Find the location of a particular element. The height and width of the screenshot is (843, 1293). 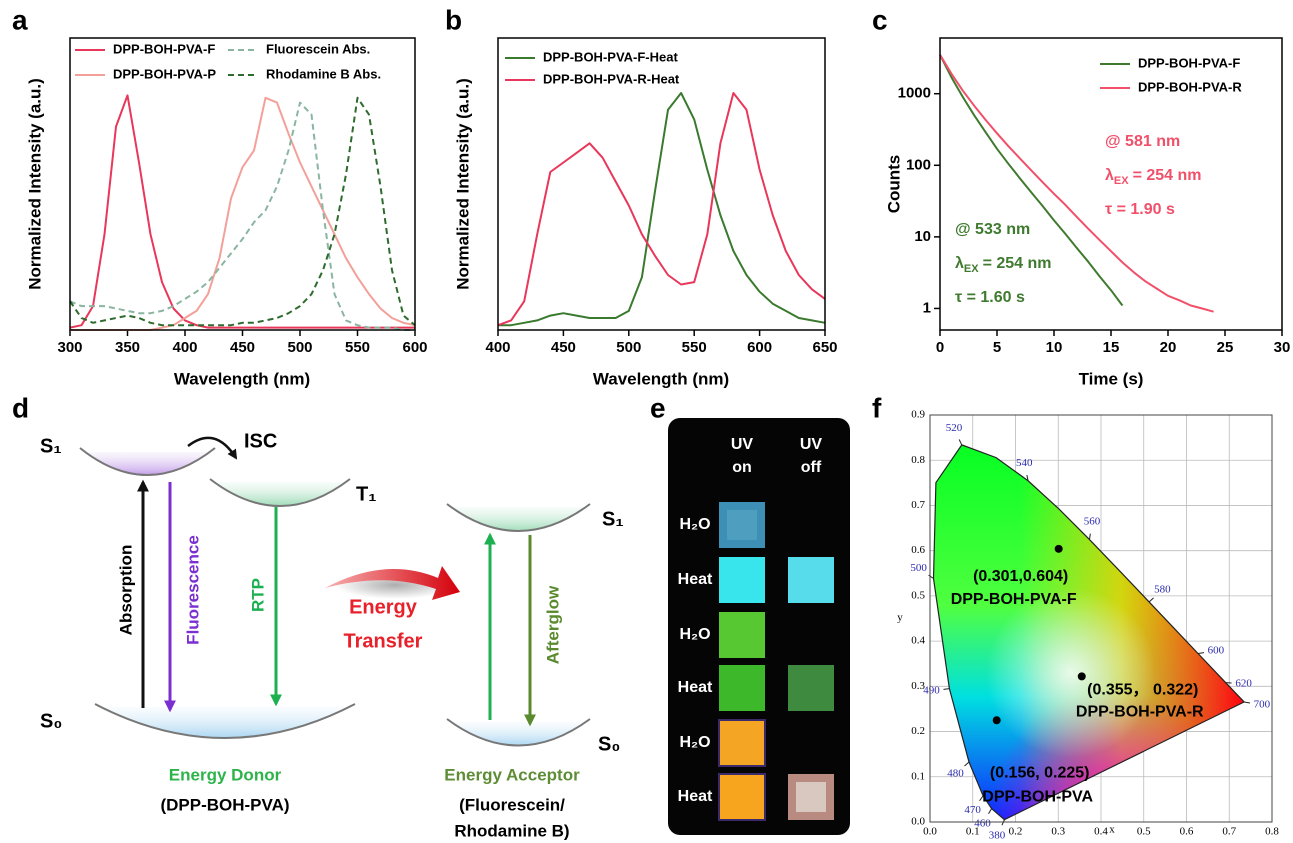

panel-label: e is located at coordinates (658, 407).